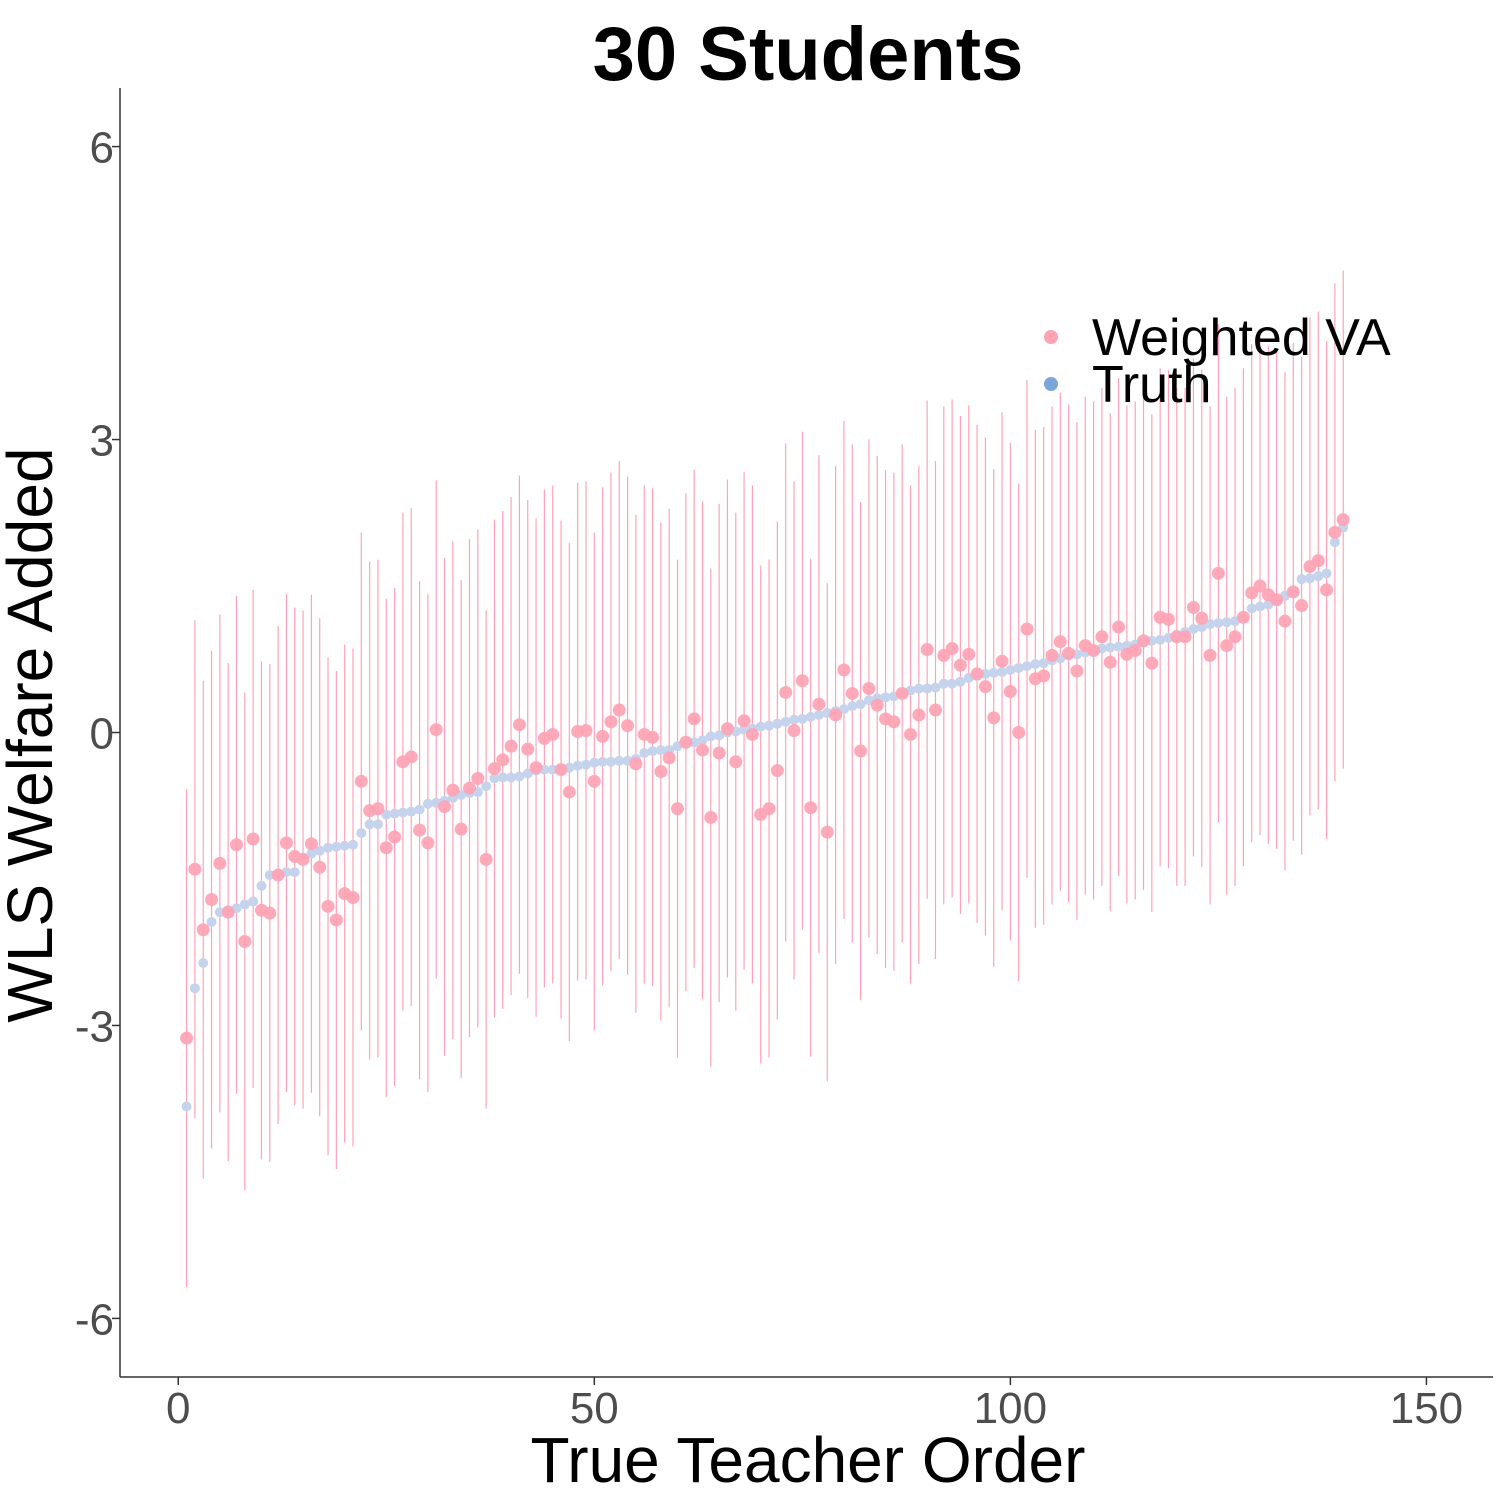  I want to click on y-axis-title: WLS Welfare Added, so click(33, 734).